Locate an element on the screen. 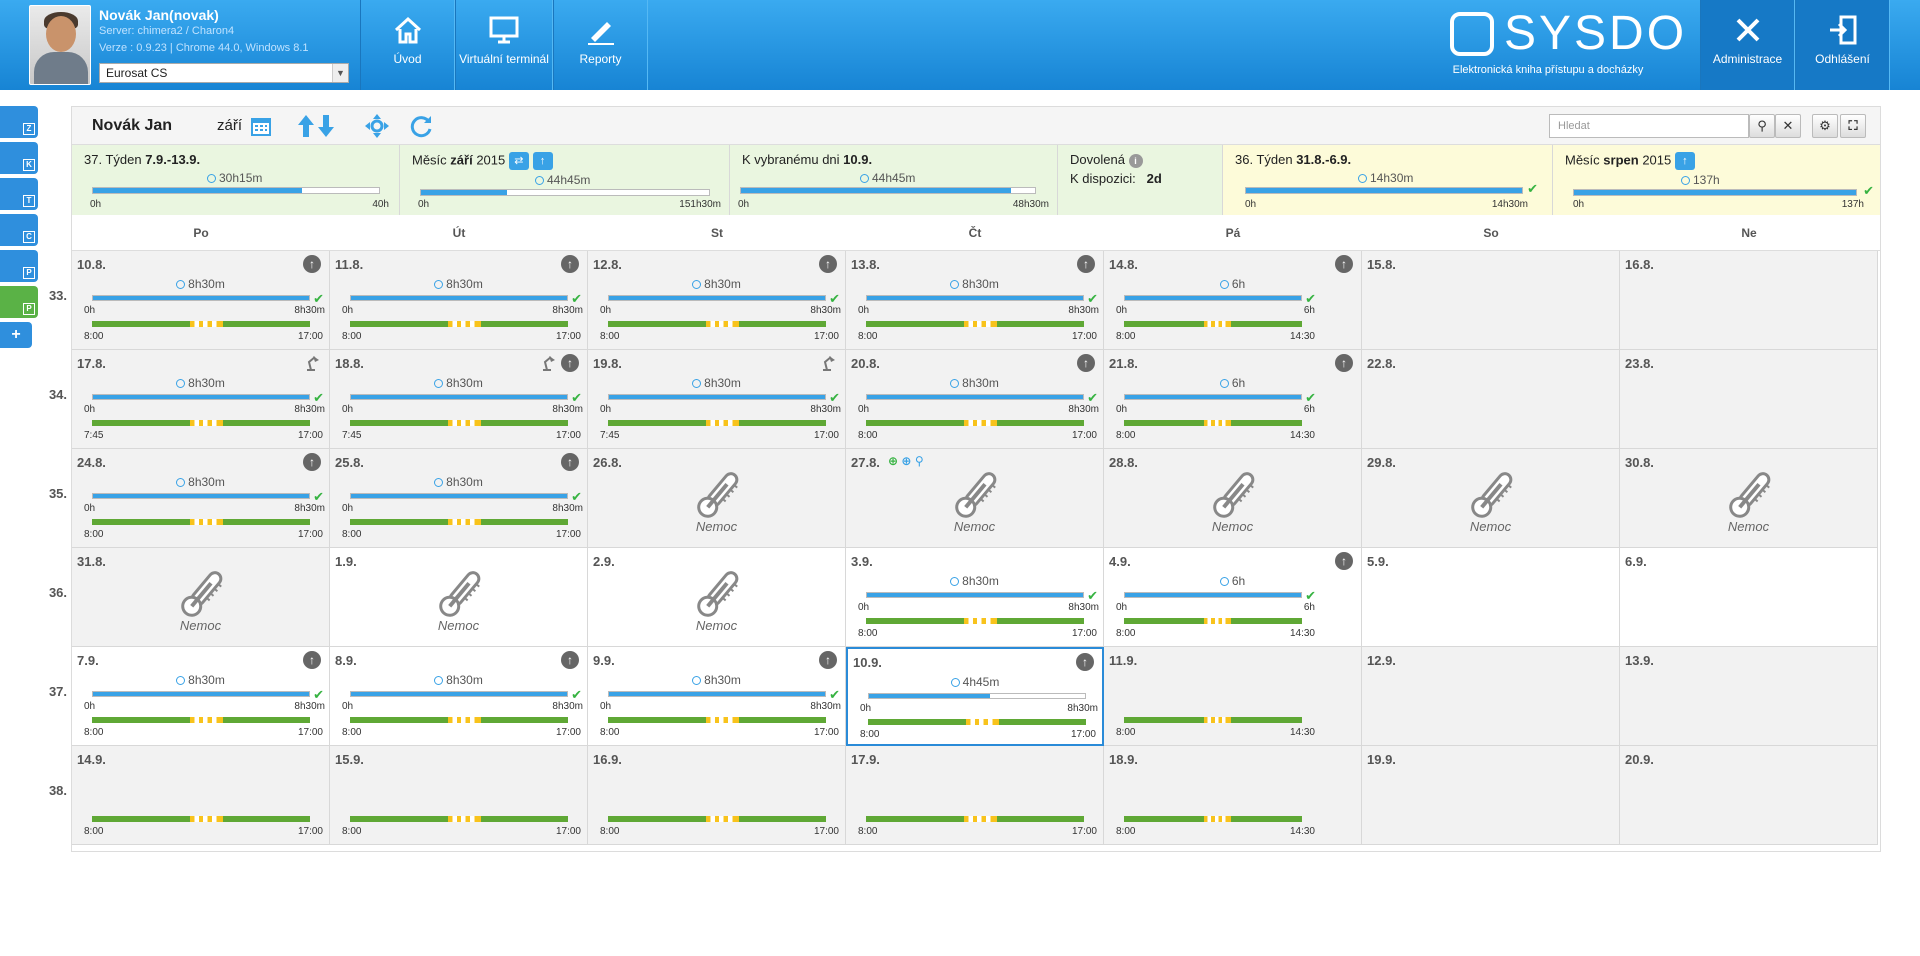  summary-month-pre: Měsíc is located at coordinates (431, 160).